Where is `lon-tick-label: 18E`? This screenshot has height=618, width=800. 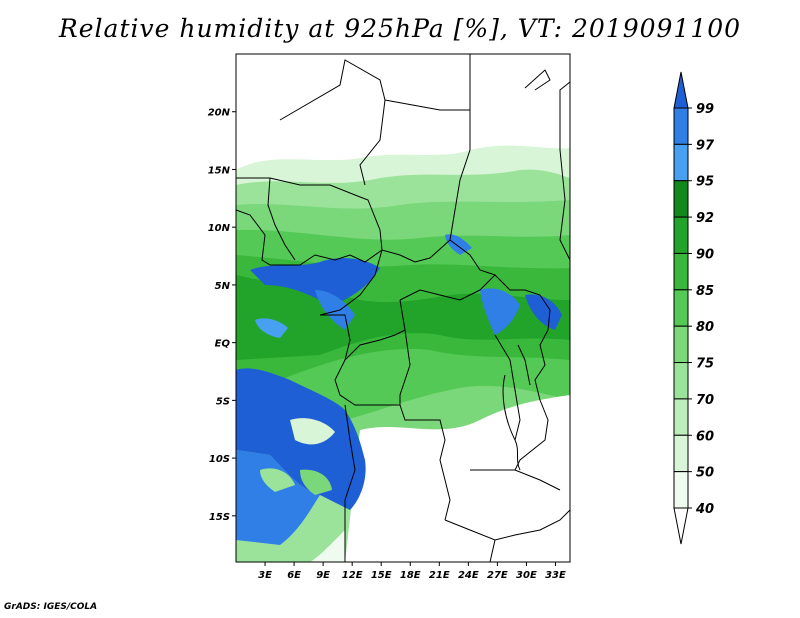
lon-tick-label: 18E is located at coordinates (410, 575).